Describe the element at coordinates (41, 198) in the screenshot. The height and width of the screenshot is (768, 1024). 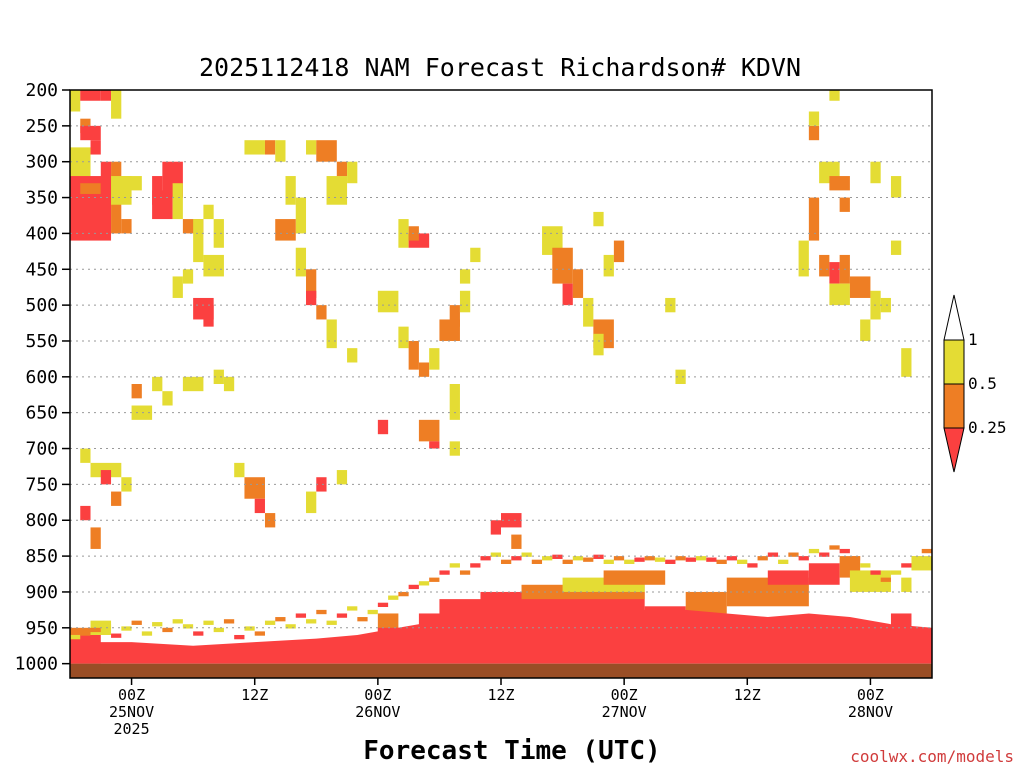
I see `y-tick-label: 350` at that location.